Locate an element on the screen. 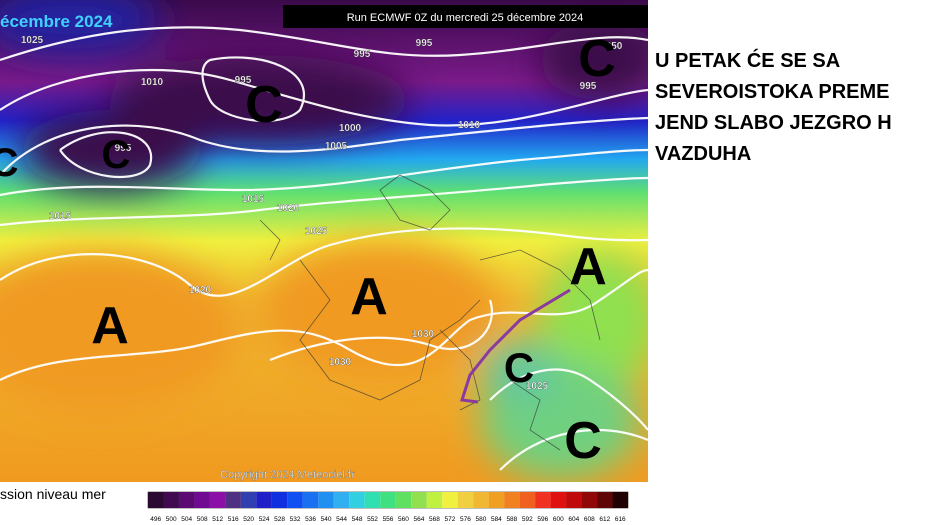 The width and height of the screenshot is (930, 525). legend-tick-label: 512 is located at coordinates (217, 519).